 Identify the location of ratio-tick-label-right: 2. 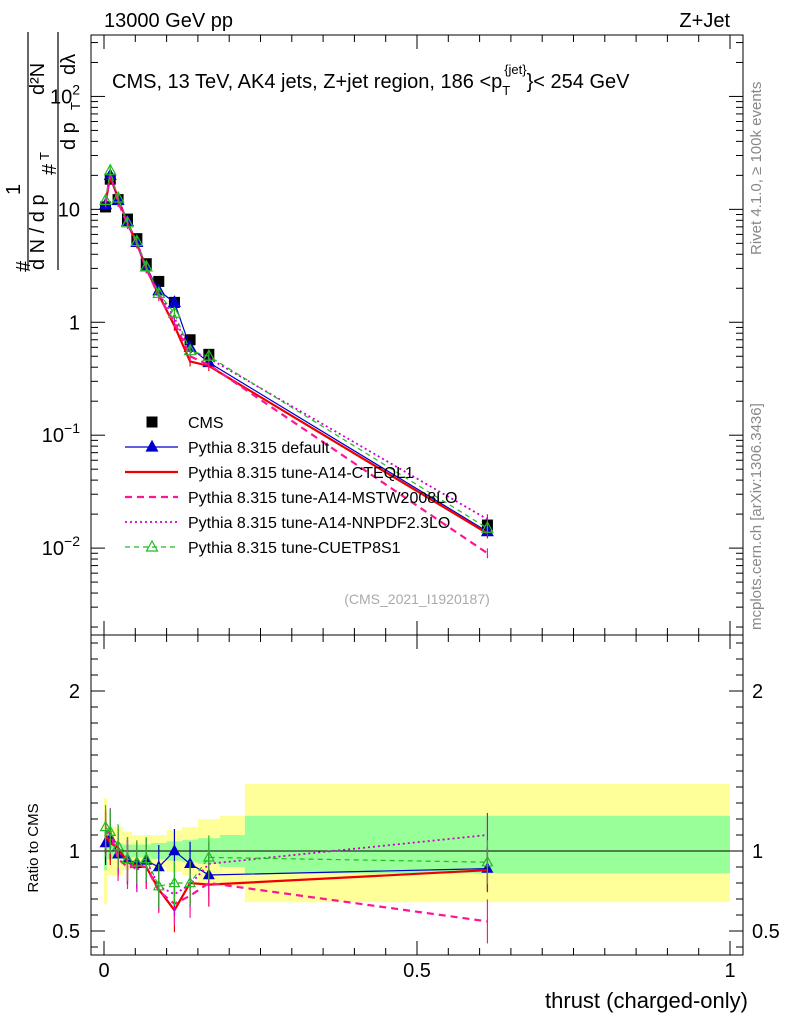
(757, 692).